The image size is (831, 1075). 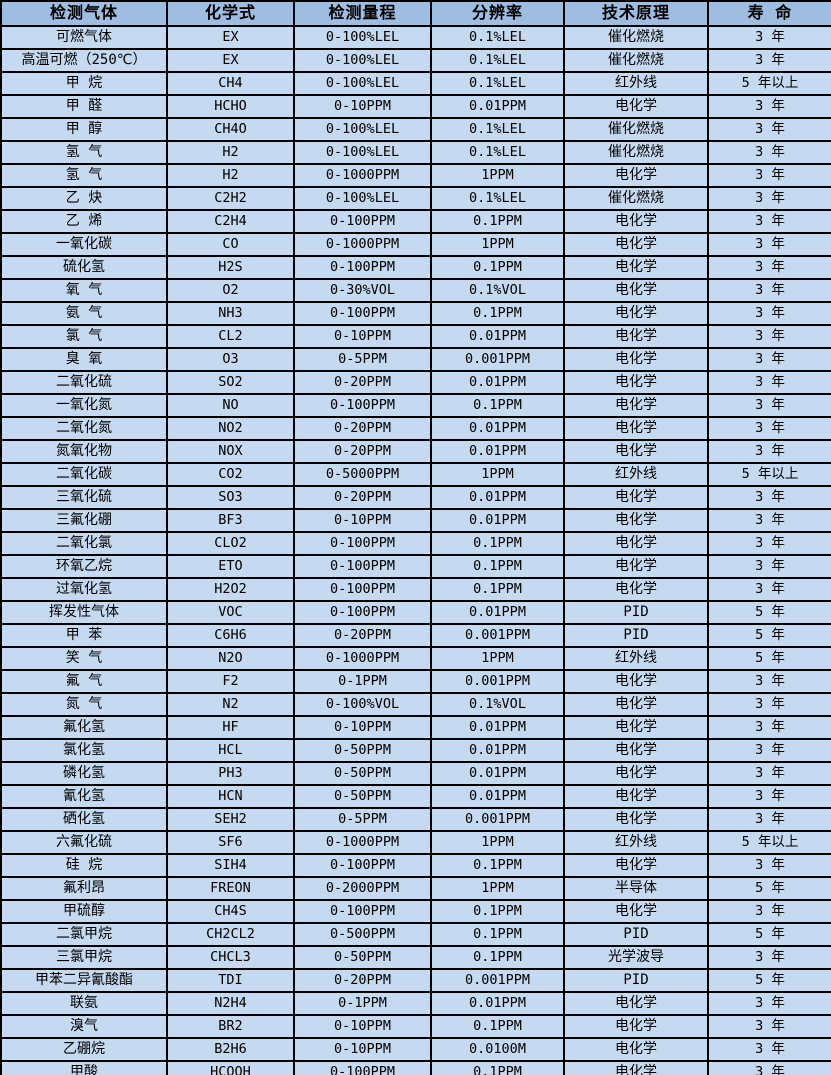 I want to click on table-row: 六氟化硫 SF6 0-1000PPM 1PPM 红外线 5 年以上, so click(x=415, y=842).